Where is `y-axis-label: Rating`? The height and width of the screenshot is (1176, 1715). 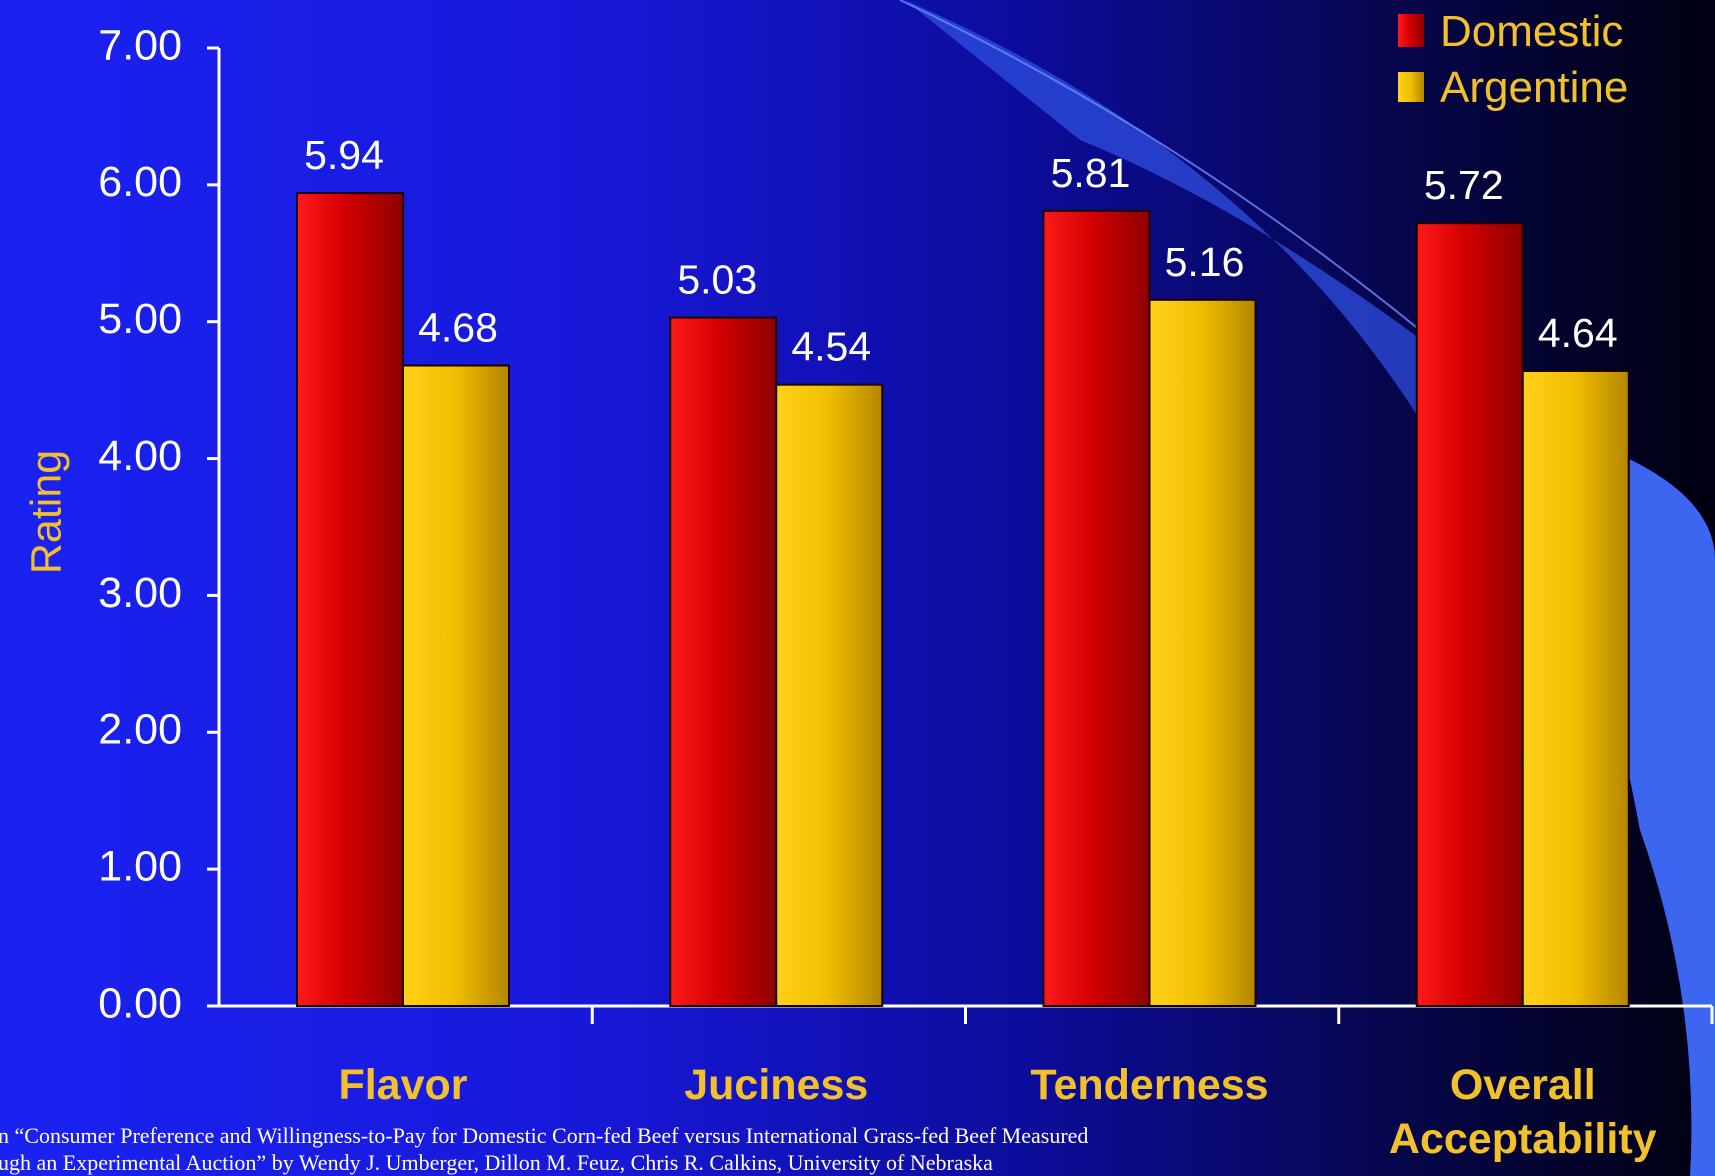
y-axis-label: Rating is located at coordinates (46, 512).